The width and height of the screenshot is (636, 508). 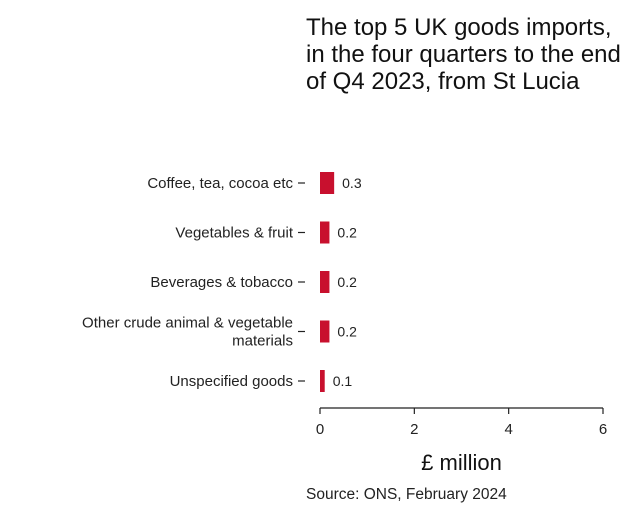 I want to click on y-tick-label: Vegetables & fruit, so click(x=234, y=233).